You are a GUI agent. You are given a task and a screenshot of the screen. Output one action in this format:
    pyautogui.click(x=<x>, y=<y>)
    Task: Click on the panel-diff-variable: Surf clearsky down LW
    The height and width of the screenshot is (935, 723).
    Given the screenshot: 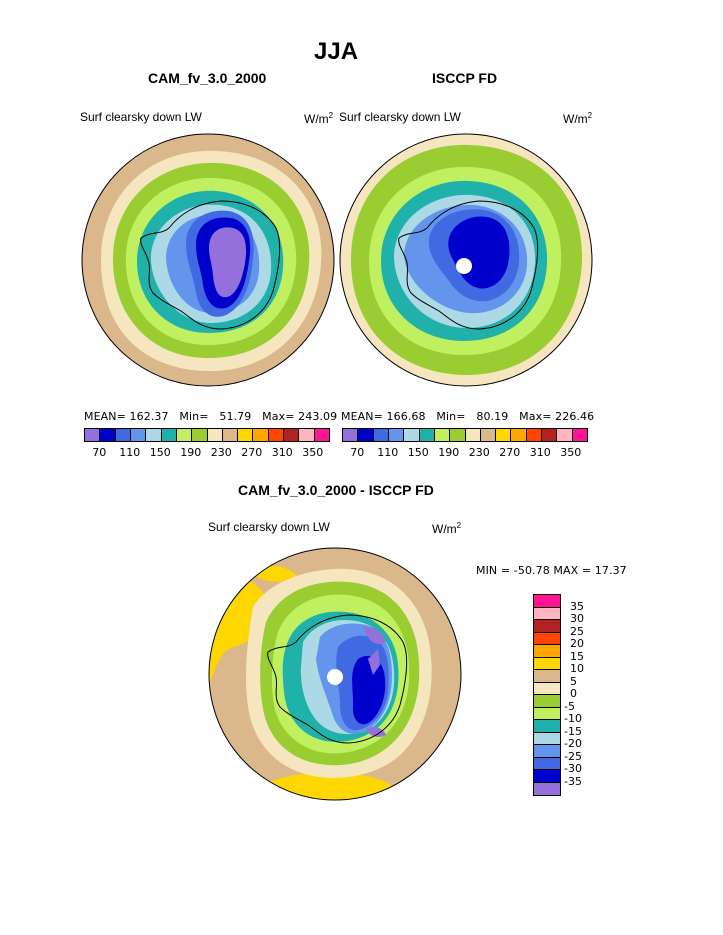 What is the action you would take?
    pyautogui.click(x=269, y=527)
    